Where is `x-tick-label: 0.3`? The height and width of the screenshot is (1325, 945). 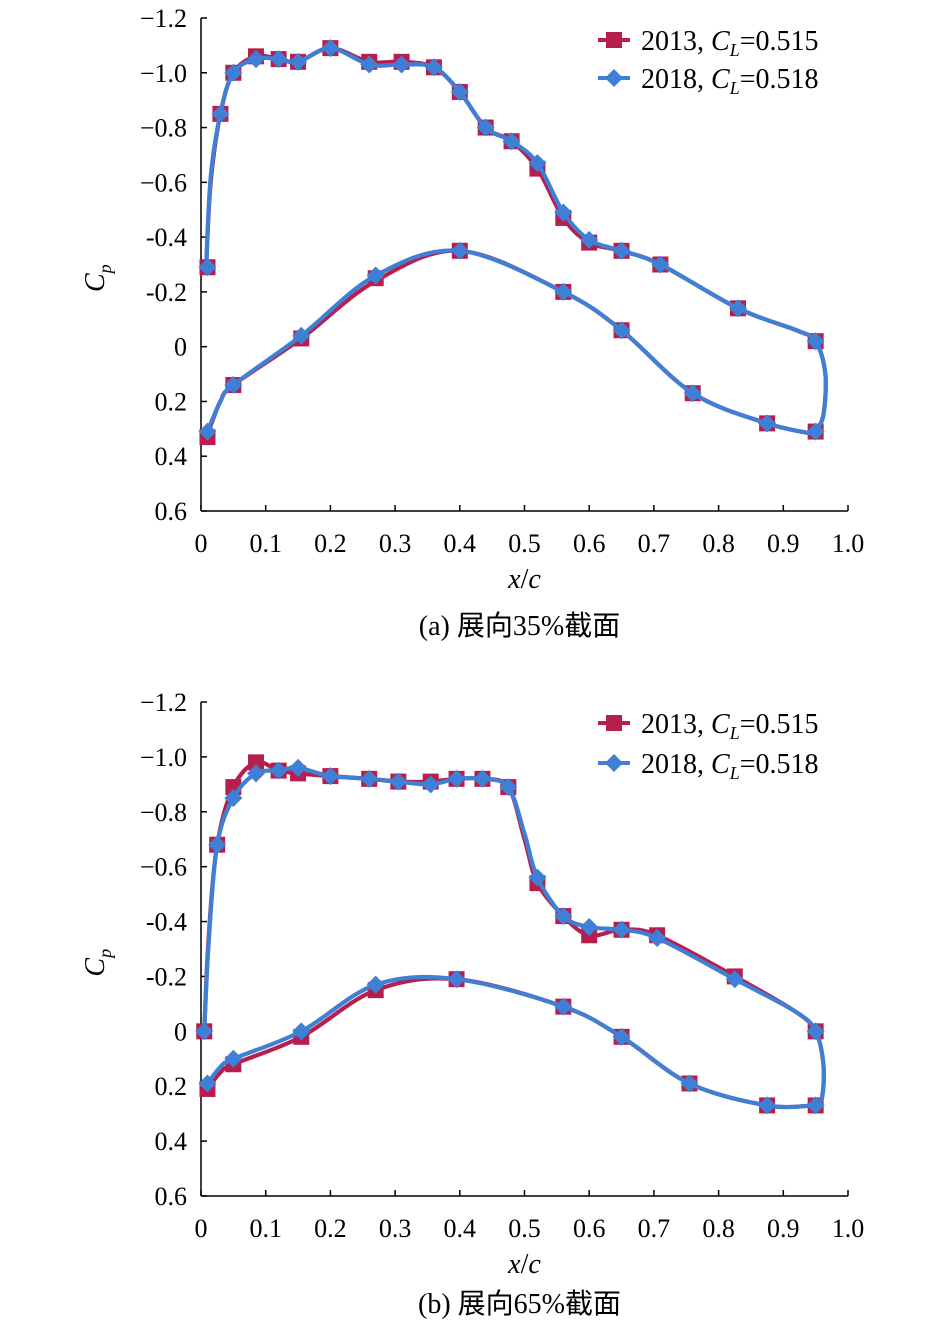 x-tick-label: 0.3 is located at coordinates (395, 543).